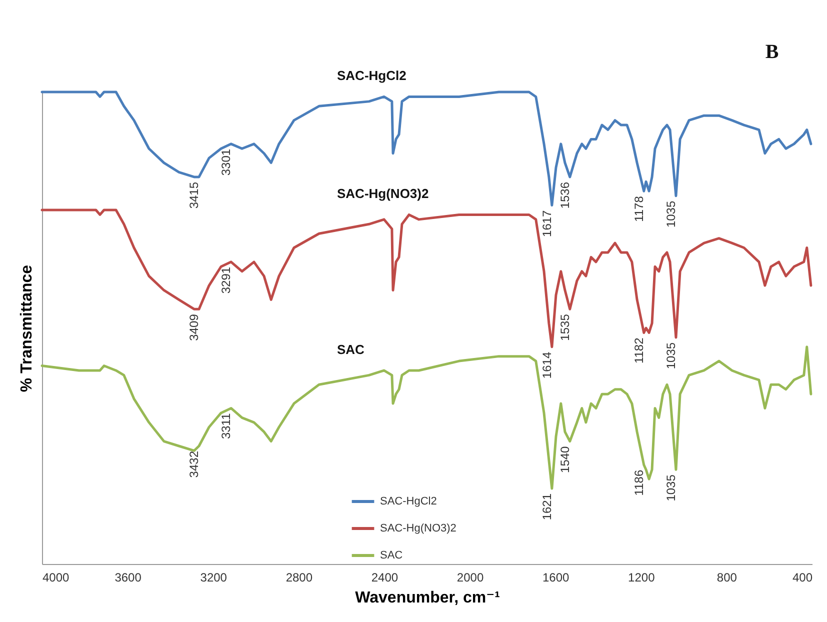  Describe the element at coordinates (193, 195) in the screenshot. I see `annotation: 3415` at that location.